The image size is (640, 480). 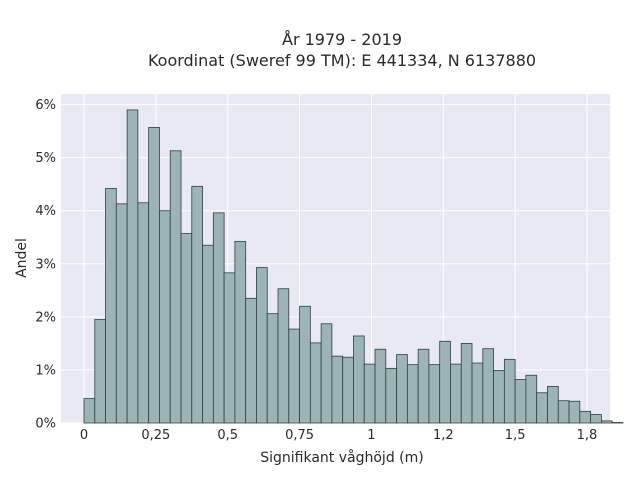 What do you see at coordinates (587, 435) in the screenshot?
I see `x-tick-label-7: 1,8` at bounding box center [587, 435].